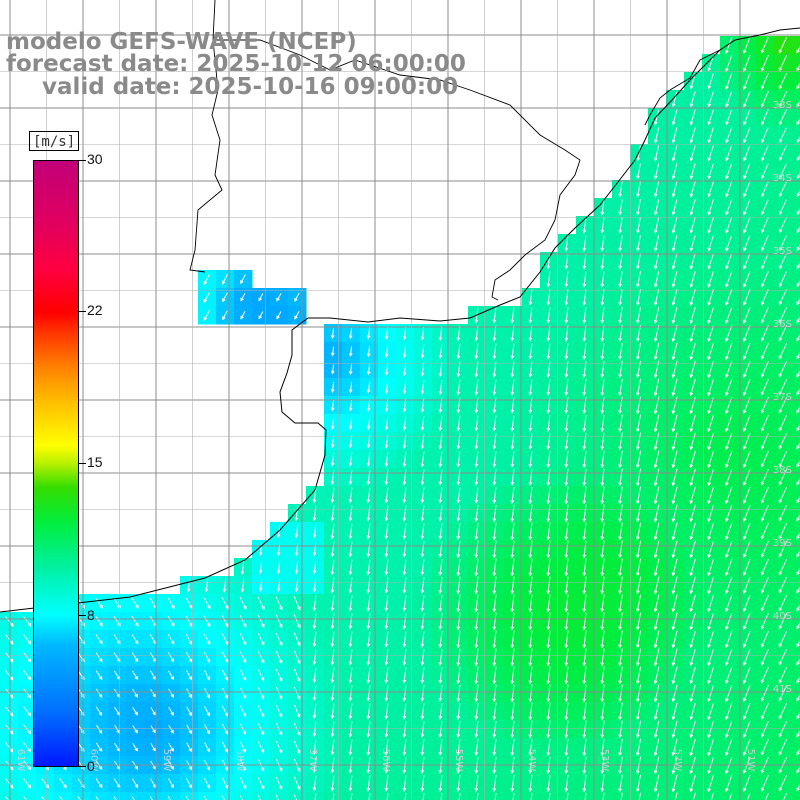 This screenshot has width=800, height=800. I want to click on valid-date: valid date: 2025-10-16 09:00:00, so click(250, 87).